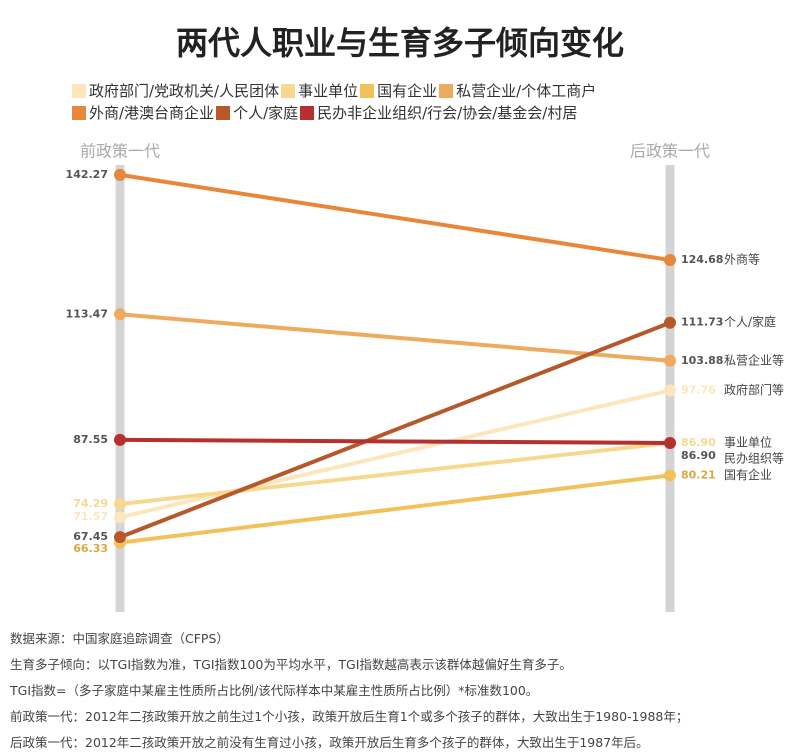 The image size is (800, 756). I want to click on legend-item: 个人/家庭, so click(257, 113).